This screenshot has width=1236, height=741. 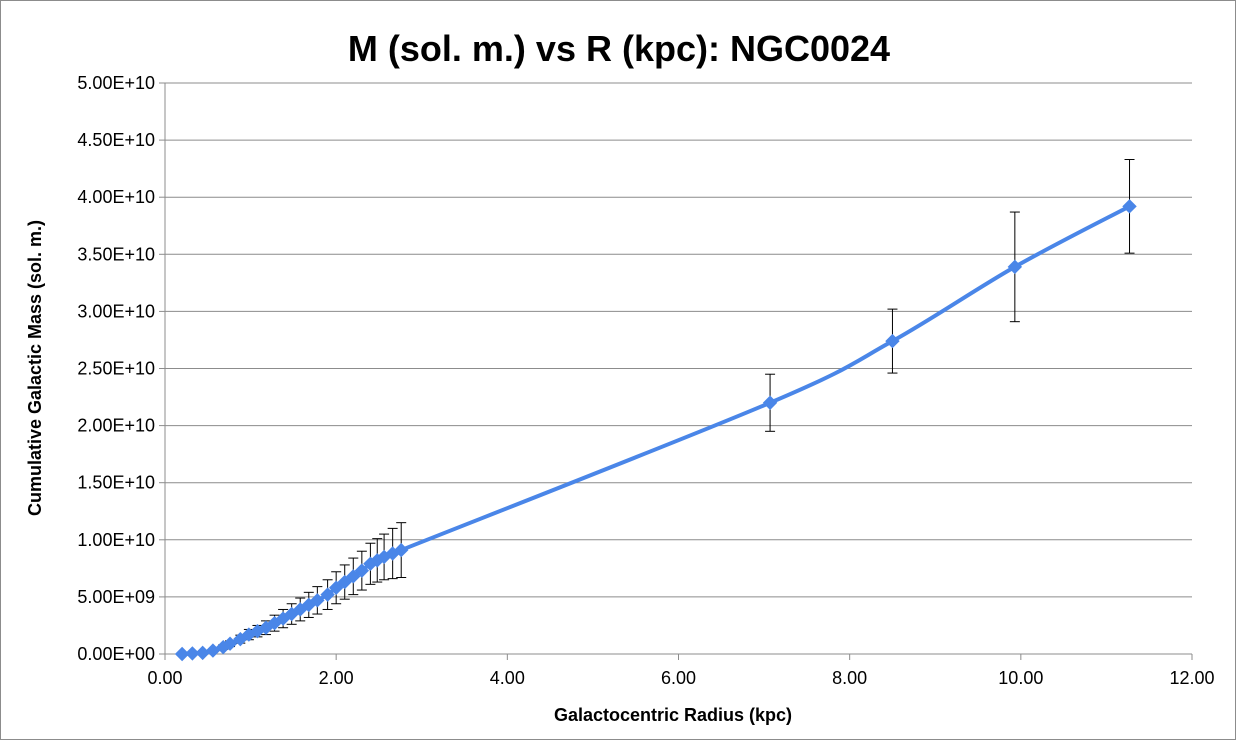 What do you see at coordinates (619, 48) in the screenshot?
I see `chart-title: M (sol. m.) vs R (kpc): NGC0024` at bounding box center [619, 48].